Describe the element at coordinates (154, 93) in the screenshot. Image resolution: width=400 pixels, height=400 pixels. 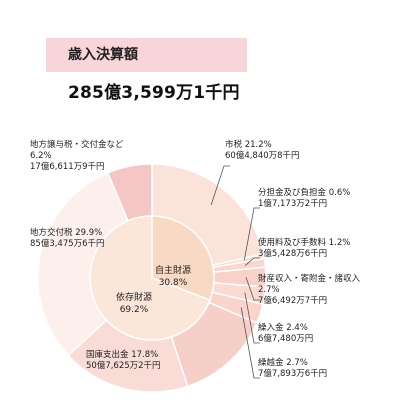
I see `total-amount: 285億3,599万1千円` at that location.